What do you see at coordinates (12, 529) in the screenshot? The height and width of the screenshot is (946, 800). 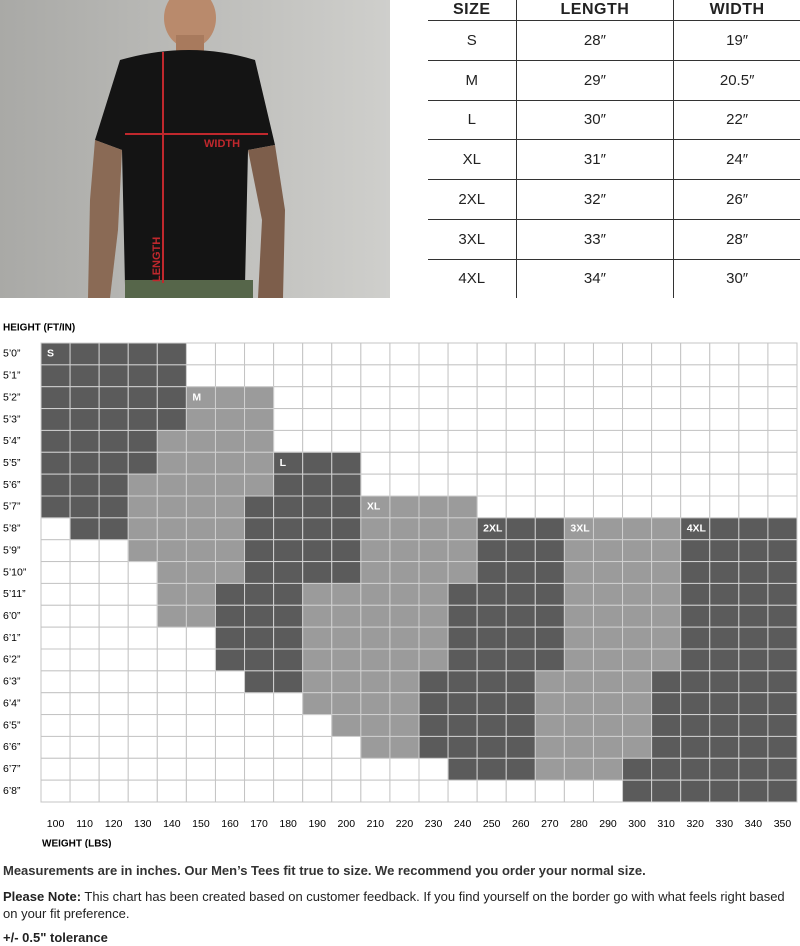 I see `height-label: 5’8”` at bounding box center [12, 529].